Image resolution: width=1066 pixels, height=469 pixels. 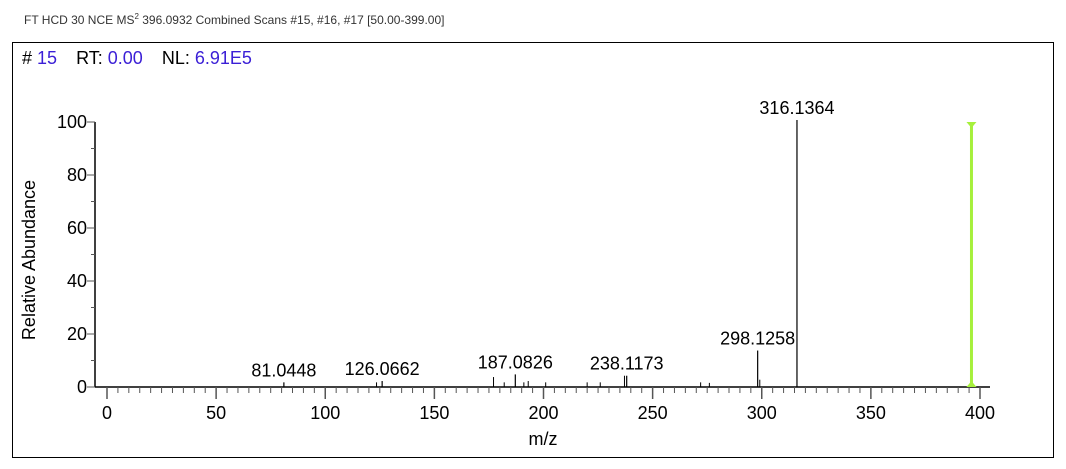 What do you see at coordinates (223, 58) in the screenshot?
I see `nl-value: 6.91E5` at bounding box center [223, 58].